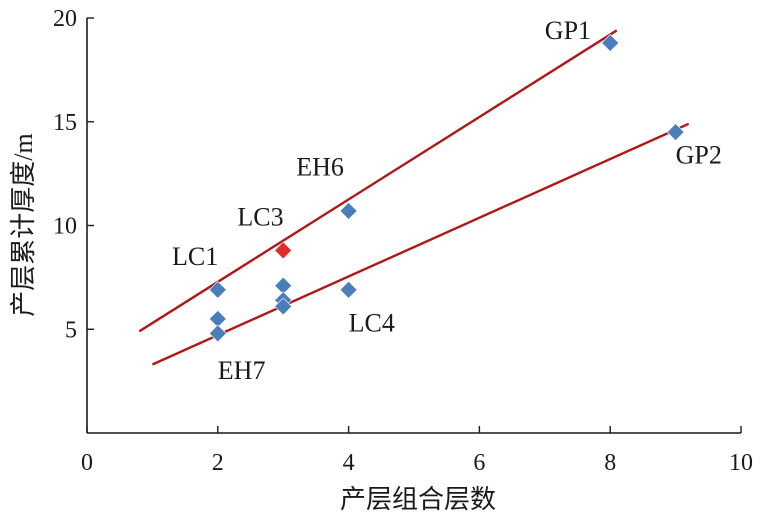 The width and height of the screenshot is (769, 520). I want to click on point-label: LC3, so click(260, 217).